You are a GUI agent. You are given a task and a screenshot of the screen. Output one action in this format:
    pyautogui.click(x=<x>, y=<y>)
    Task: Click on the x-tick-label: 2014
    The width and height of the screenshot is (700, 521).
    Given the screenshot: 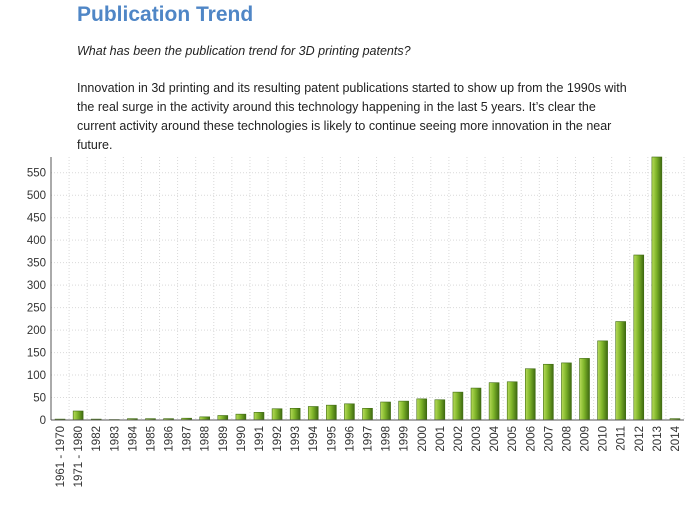 What is the action you would take?
    pyautogui.click(x=676, y=438)
    